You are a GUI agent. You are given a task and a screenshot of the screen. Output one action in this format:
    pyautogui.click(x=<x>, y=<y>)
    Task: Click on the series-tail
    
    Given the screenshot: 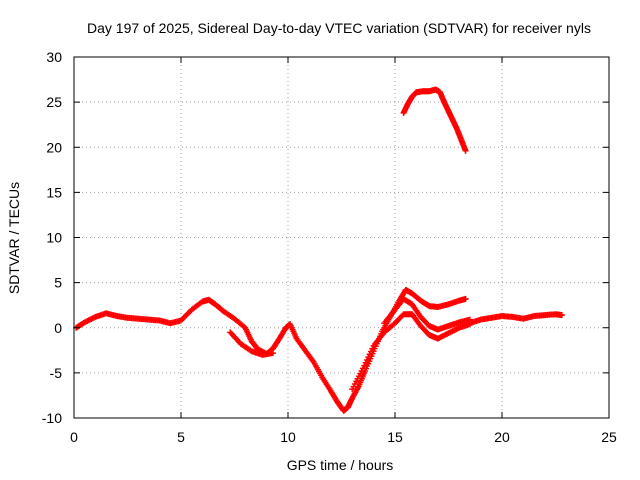 What is the action you would take?
    pyautogui.click(x=515, y=319)
    